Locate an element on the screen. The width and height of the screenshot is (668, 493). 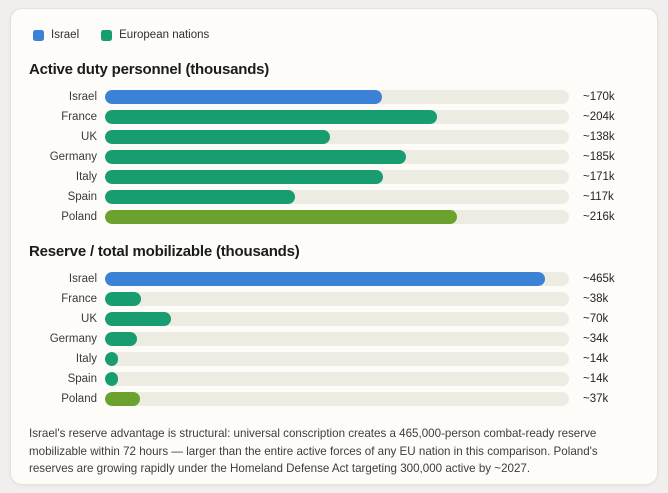
bar-row: France ~38k is located at coordinates (334, 299).